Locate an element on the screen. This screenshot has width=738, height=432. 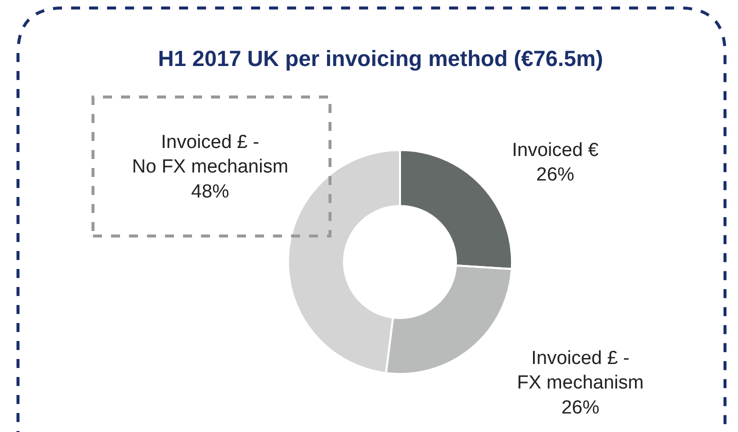
slice-label: Invoiced € is located at coordinates (556, 150).